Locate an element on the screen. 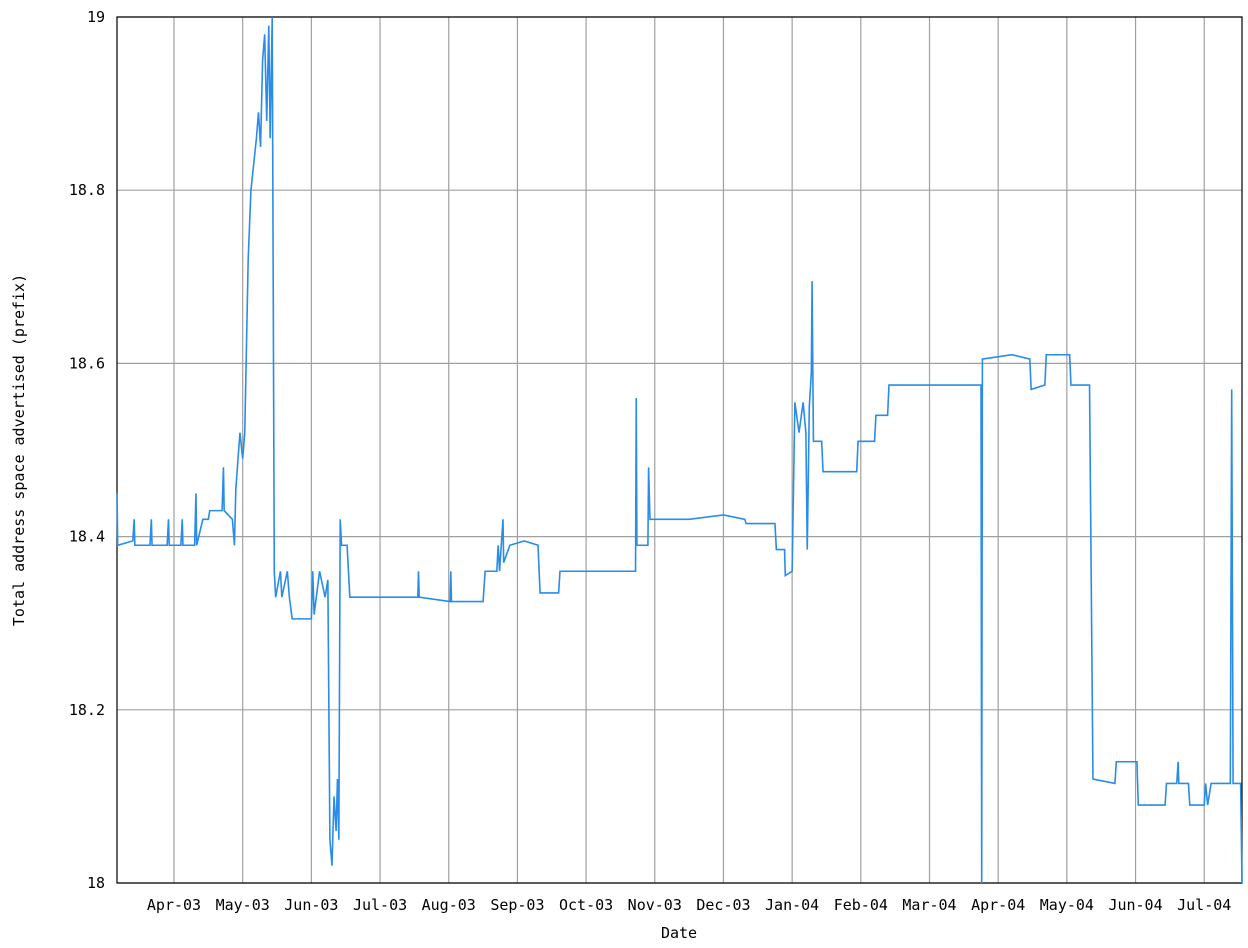 Image resolution: width=1248 pixels, height=948 pixels. x-tick-label: Apr-03 is located at coordinates (174, 905).